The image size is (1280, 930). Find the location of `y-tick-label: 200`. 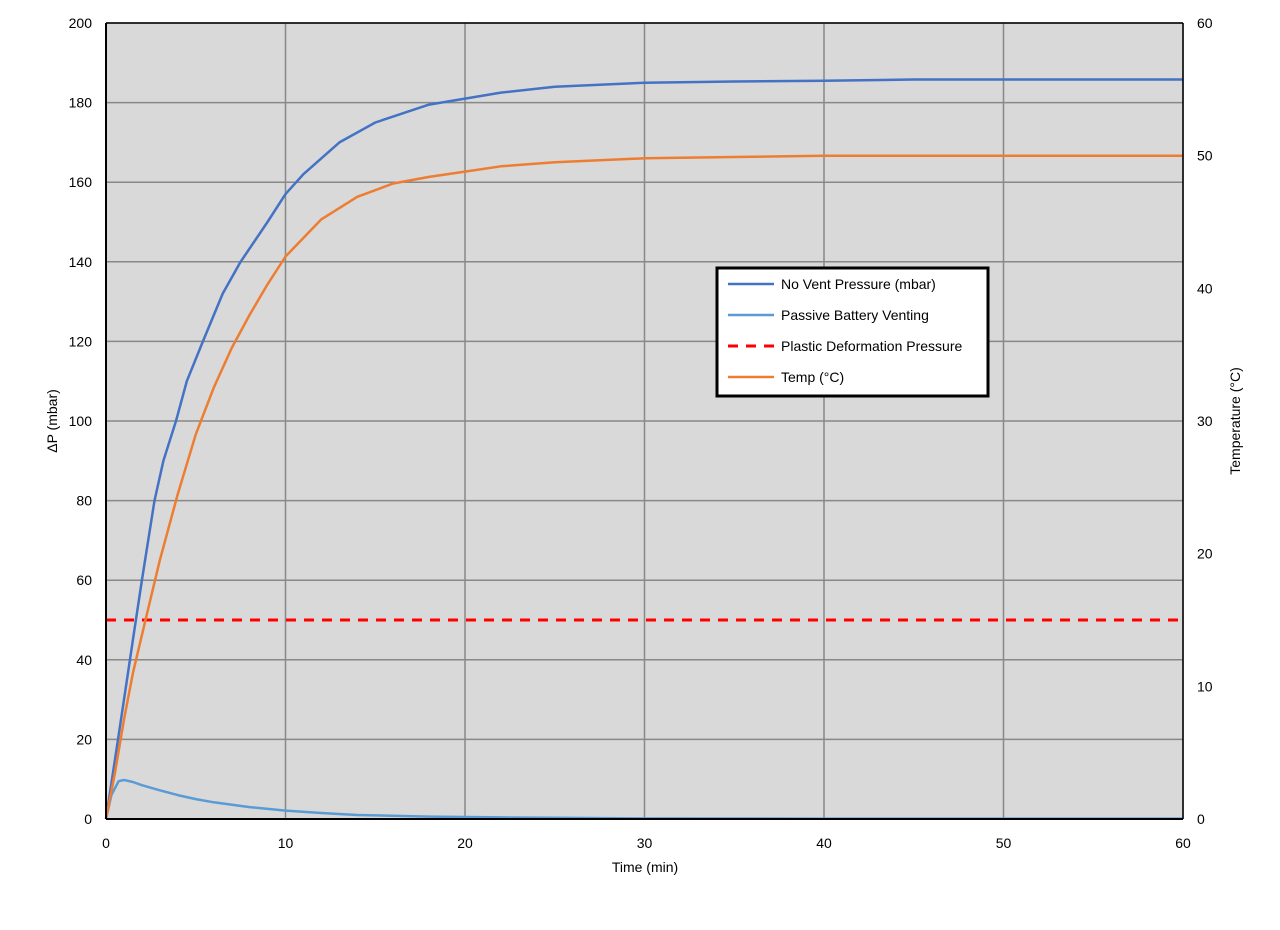

y-tick-label: 200 is located at coordinates (81, 23).